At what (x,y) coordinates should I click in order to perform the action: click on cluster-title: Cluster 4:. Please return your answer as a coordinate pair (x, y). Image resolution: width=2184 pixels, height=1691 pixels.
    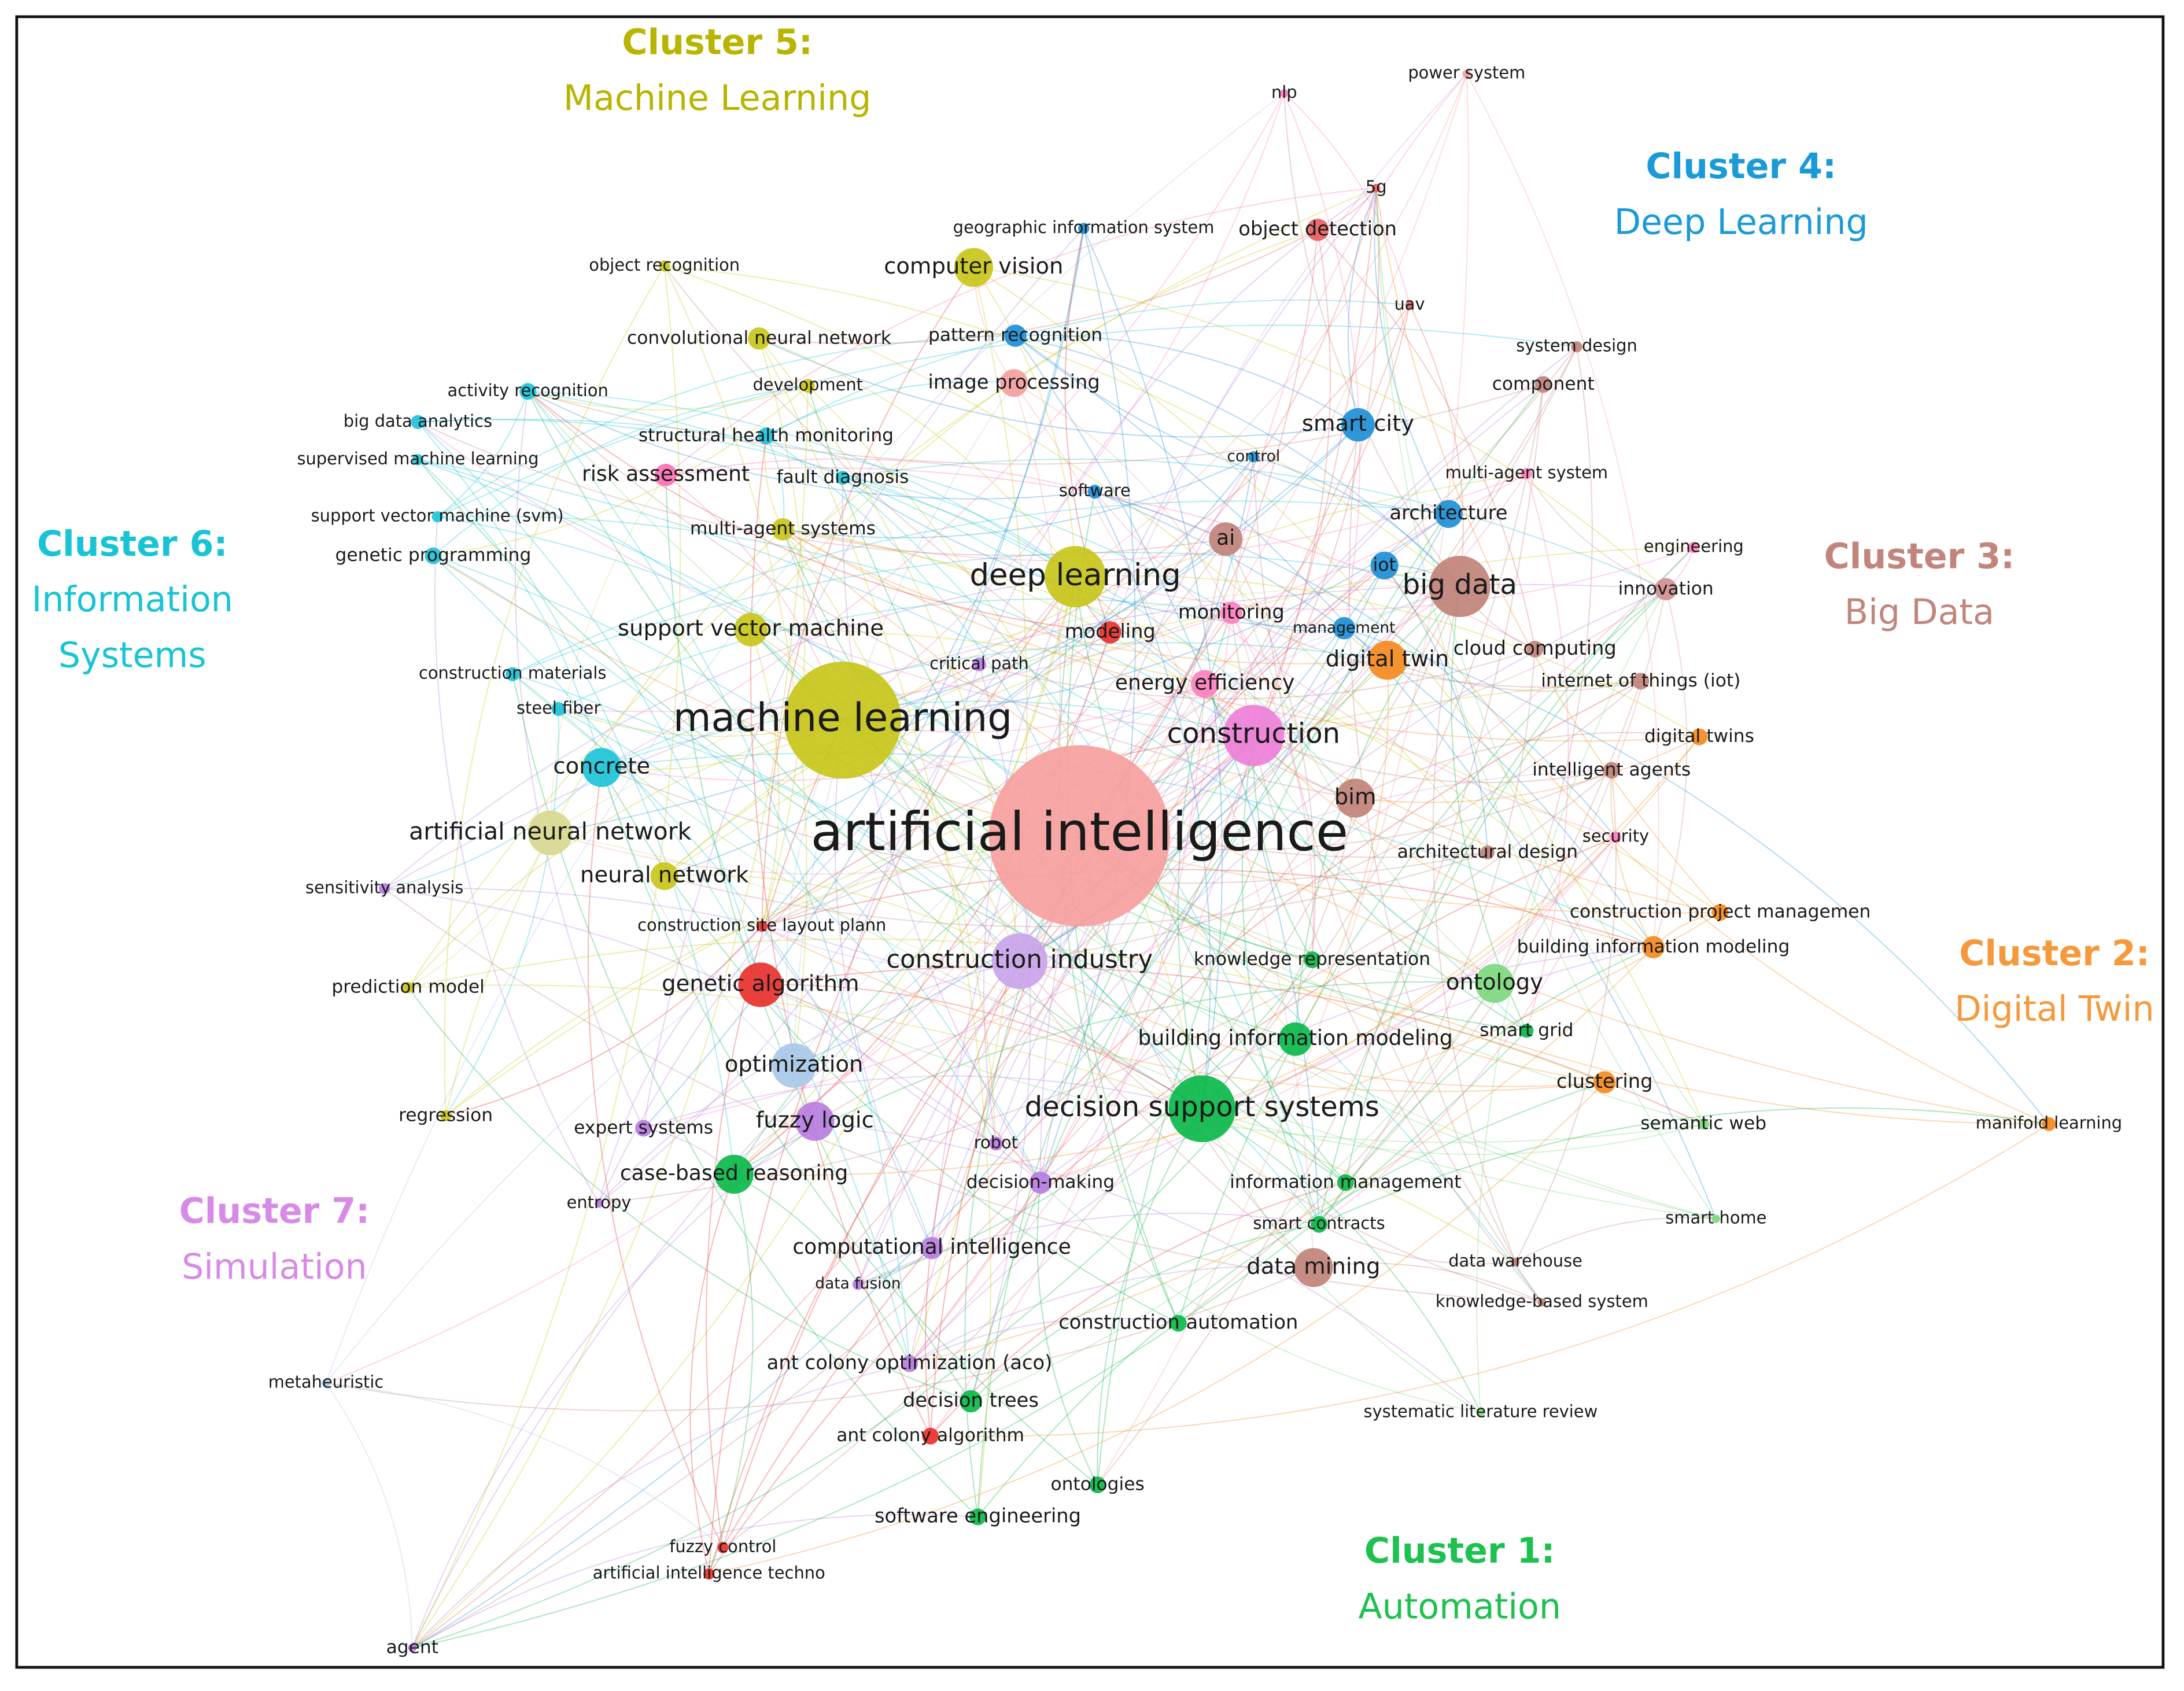
    Looking at the image, I should click on (1741, 166).